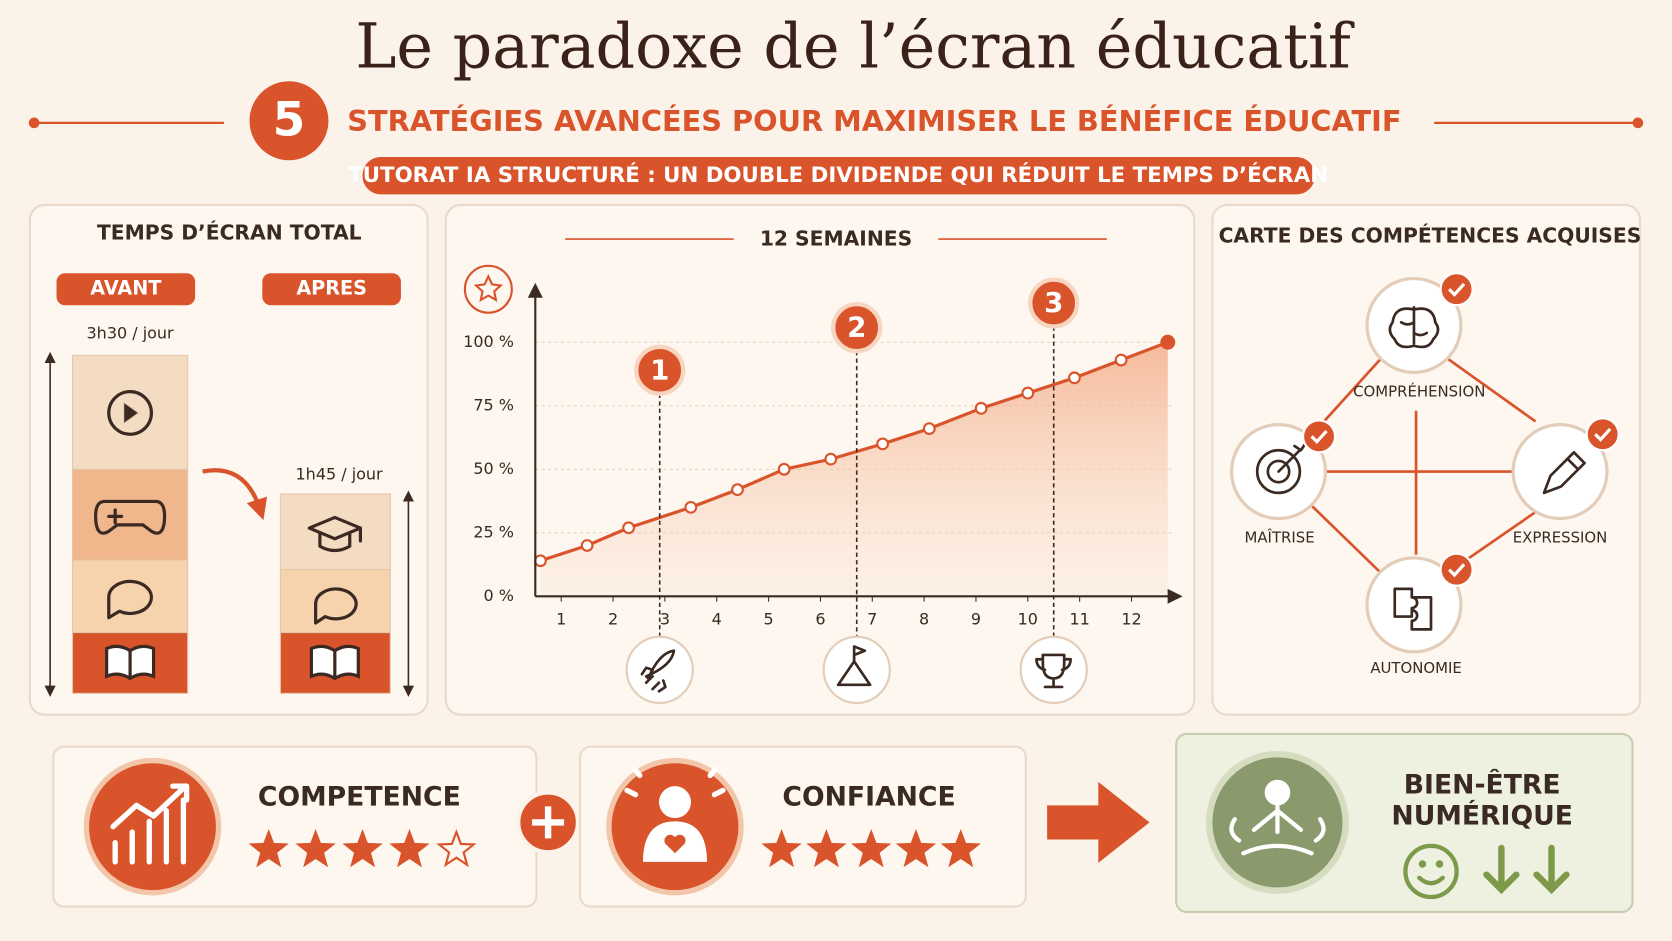 This screenshot has width=1672, height=941. Describe the element at coordinates (872, 618) in the screenshot. I see `x-tick-label: 7` at that location.